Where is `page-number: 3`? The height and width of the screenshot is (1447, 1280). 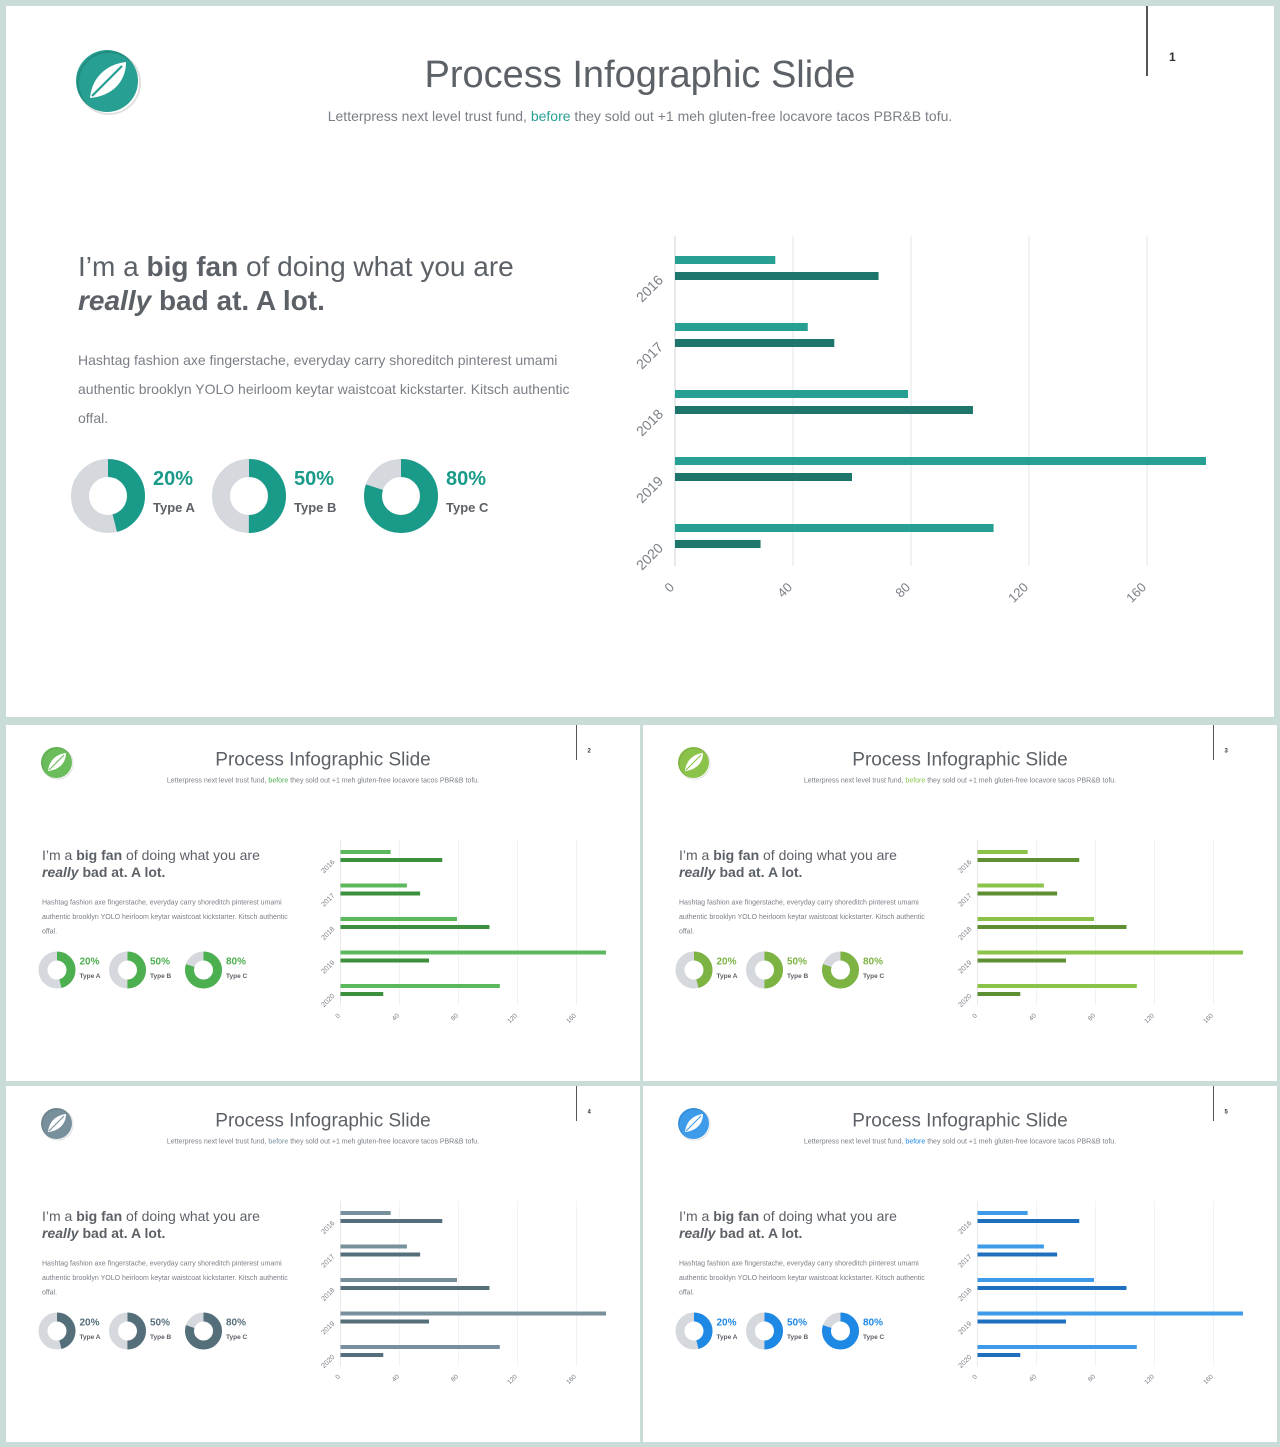 page-number: 3 is located at coordinates (1226, 750).